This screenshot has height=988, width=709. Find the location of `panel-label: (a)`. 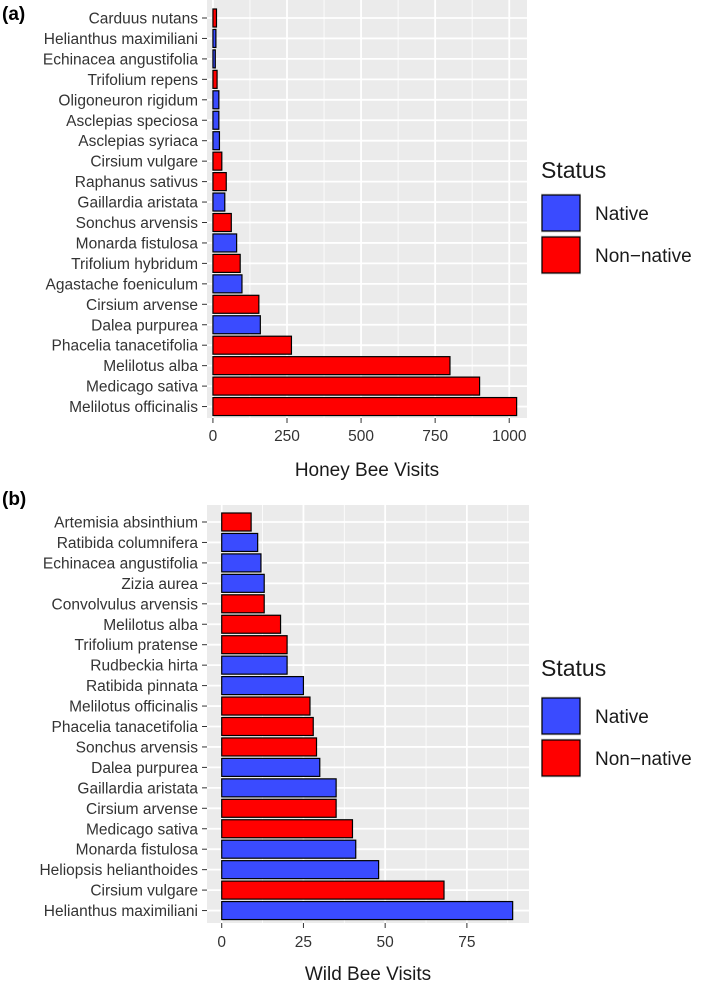

panel-label: (a) is located at coordinates (13, 14).